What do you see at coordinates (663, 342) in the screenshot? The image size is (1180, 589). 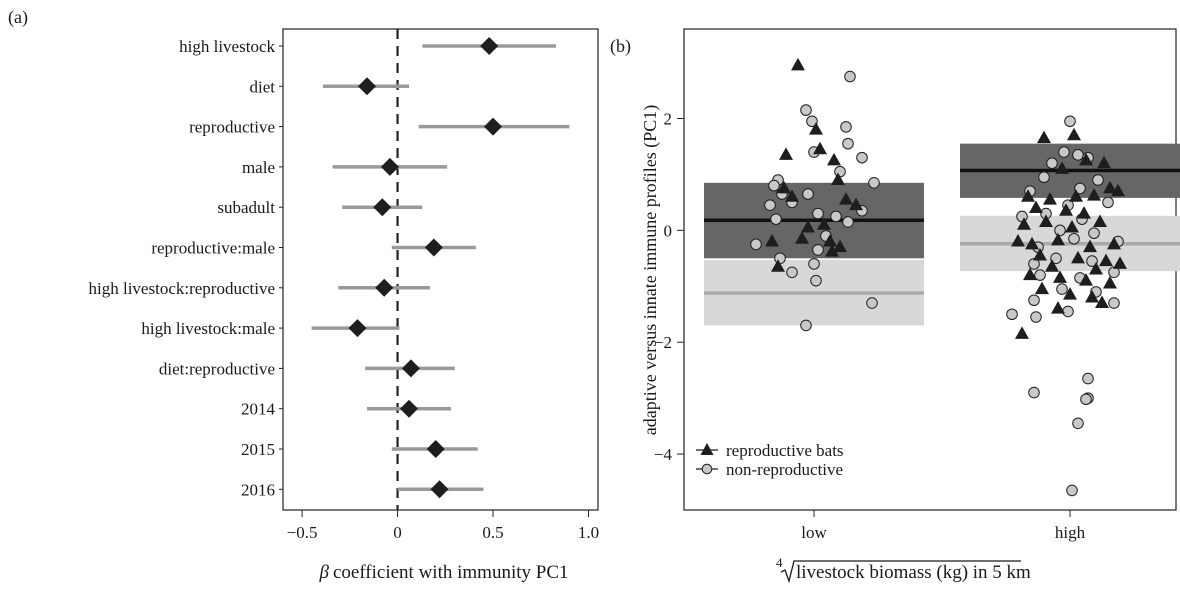 I see `y-tick-label: −2` at bounding box center [663, 342].